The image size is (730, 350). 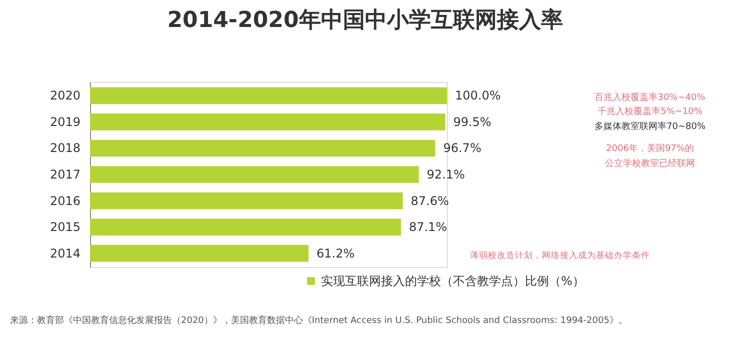 What do you see at coordinates (65, 175) in the screenshot?
I see `y-tick-label: 2017` at bounding box center [65, 175].